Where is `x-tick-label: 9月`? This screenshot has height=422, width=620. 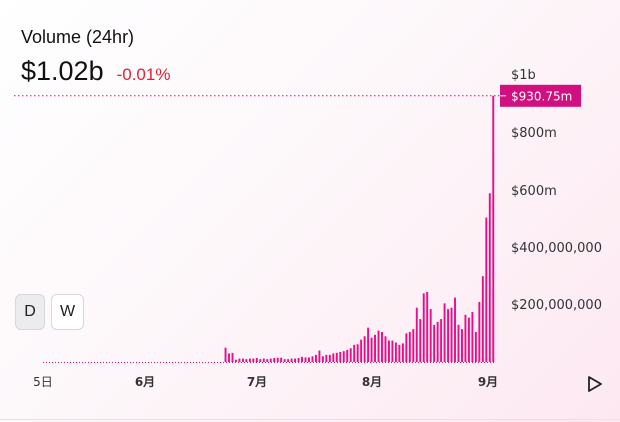 x-tick-label: 9月 is located at coordinates (488, 382).